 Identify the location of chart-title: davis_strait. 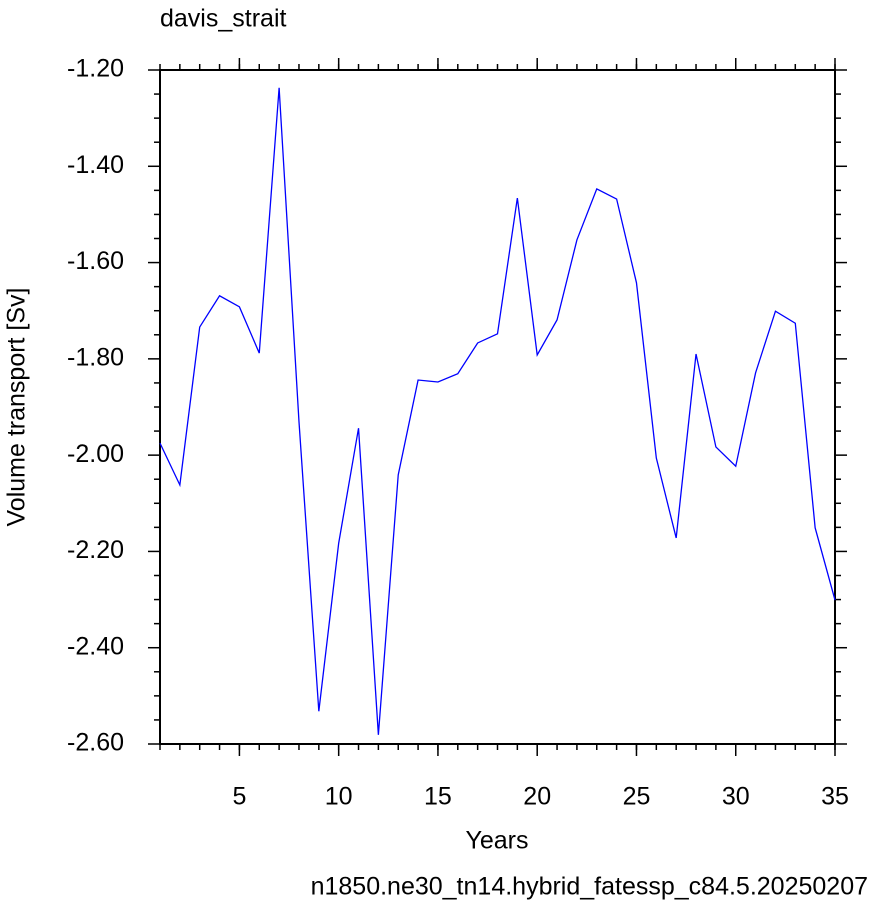
(223, 19).